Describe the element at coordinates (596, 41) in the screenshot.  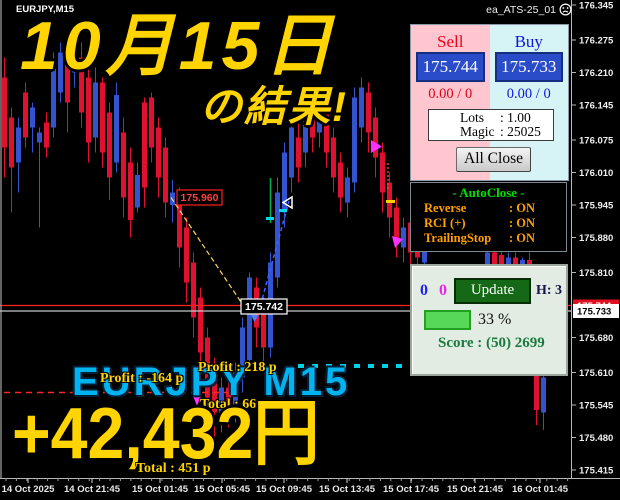
I see `svg-text: 176.275` at that location.